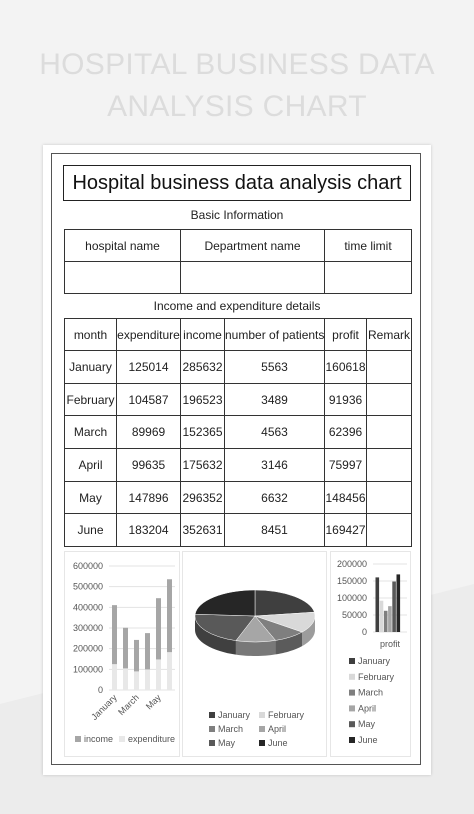 The image size is (474, 814). Describe the element at coordinates (274, 432) in the screenshot. I see `cell-patients: 4563` at that location.